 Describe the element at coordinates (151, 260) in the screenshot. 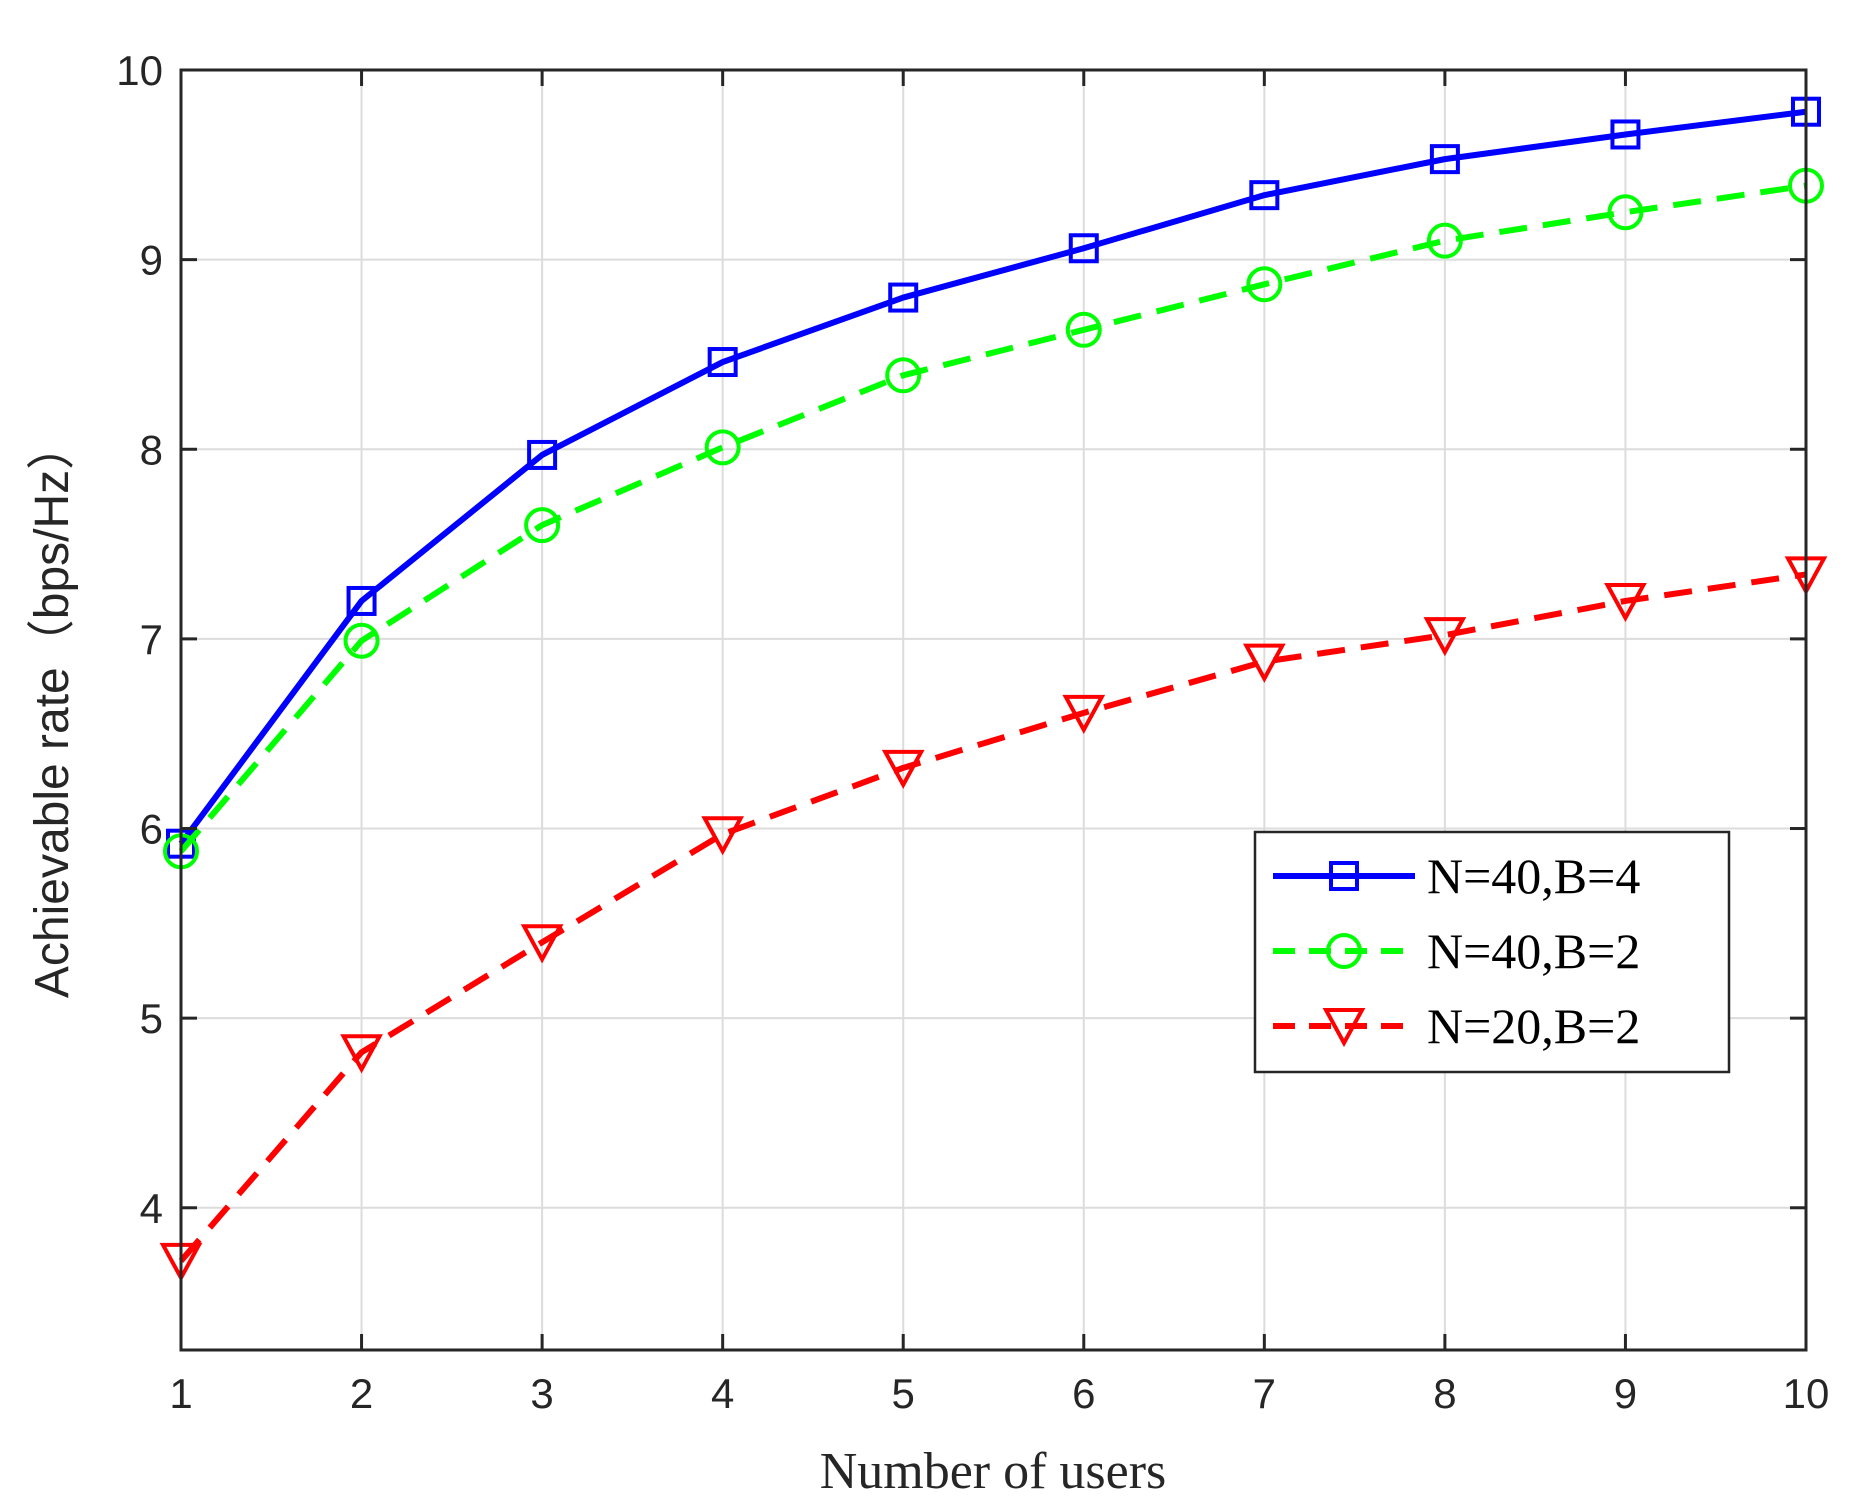

I see `y-tick-label: 9` at that location.